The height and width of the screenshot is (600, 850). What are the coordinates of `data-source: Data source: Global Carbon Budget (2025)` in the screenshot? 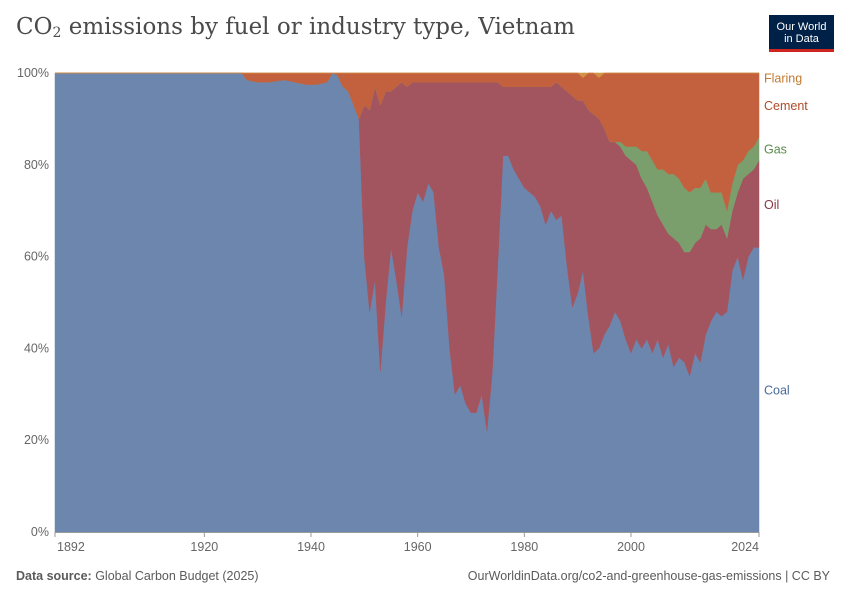 It's located at (137, 576).